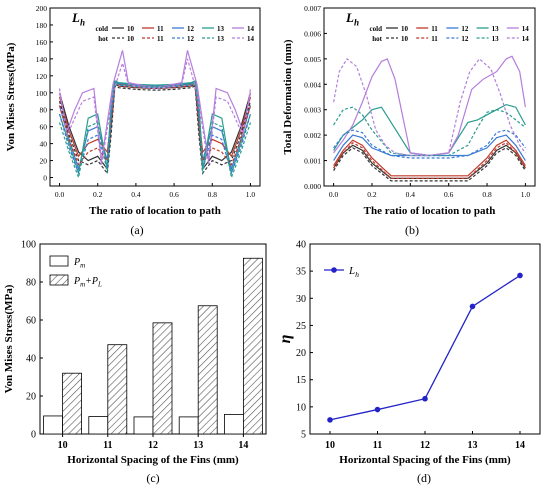  Describe the element at coordinates (136, 230) in the screenshot. I see `panel-label: (a)` at that location.